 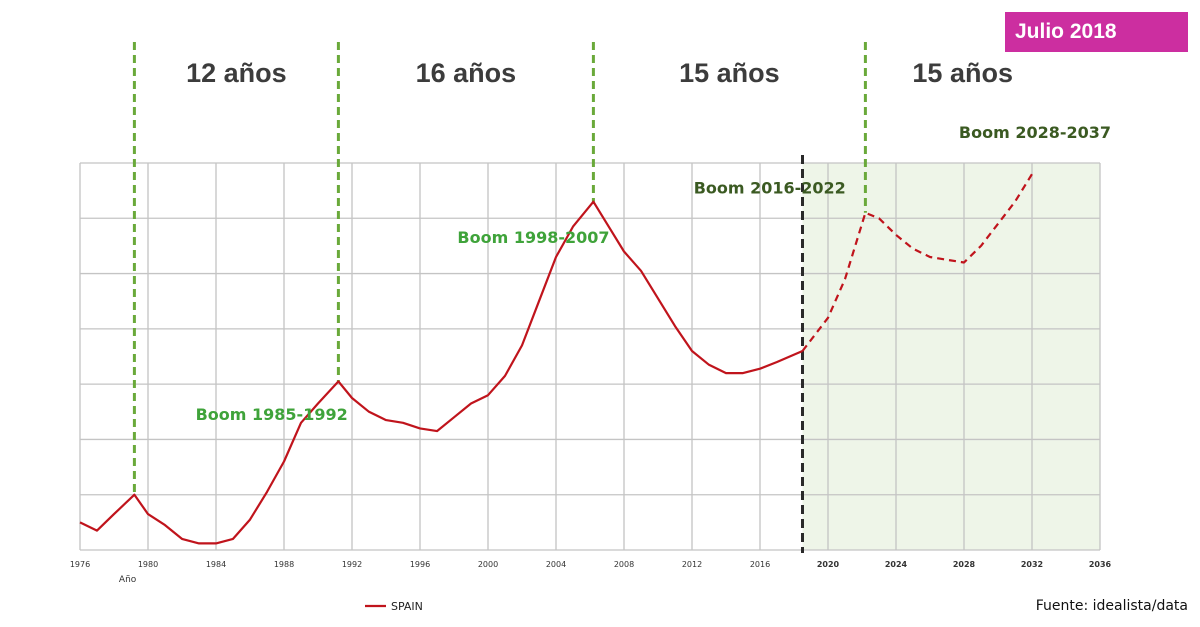 What do you see at coordinates (272, 414) in the screenshot?
I see `boom-annotation: Boom 1985-1992` at bounding box center [272, 414].